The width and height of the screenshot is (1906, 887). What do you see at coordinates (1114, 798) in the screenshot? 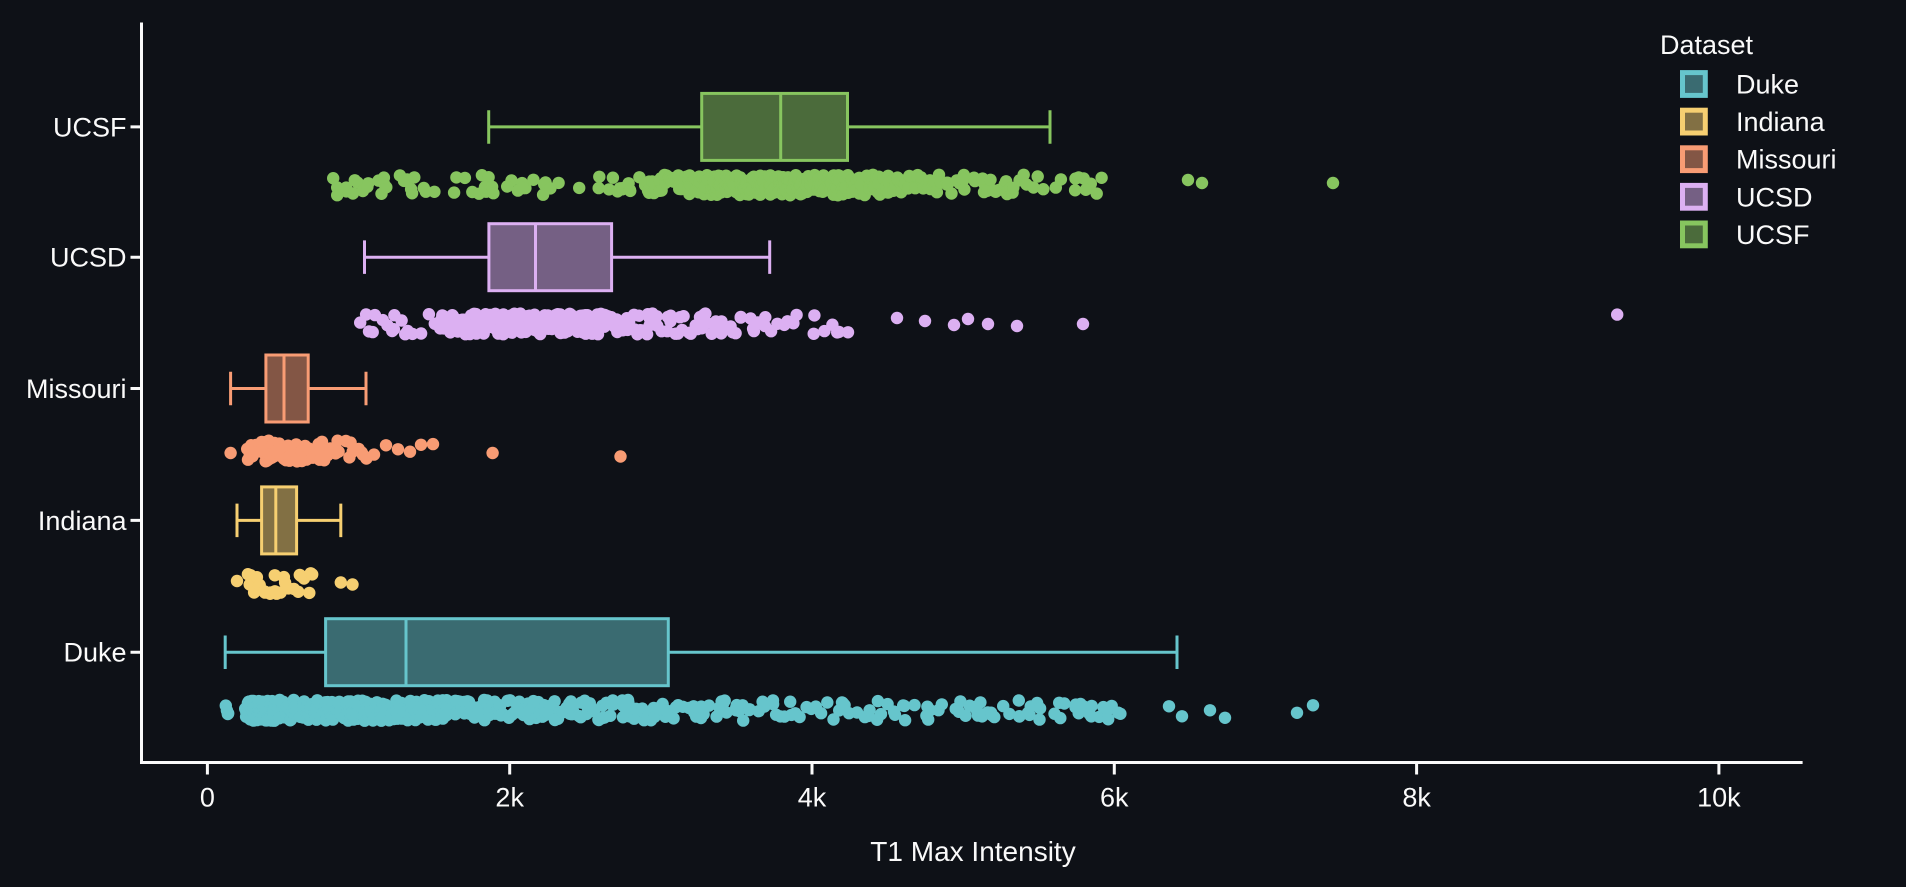
I see `svg-text: 6k` at bounding box center [1114, 798].